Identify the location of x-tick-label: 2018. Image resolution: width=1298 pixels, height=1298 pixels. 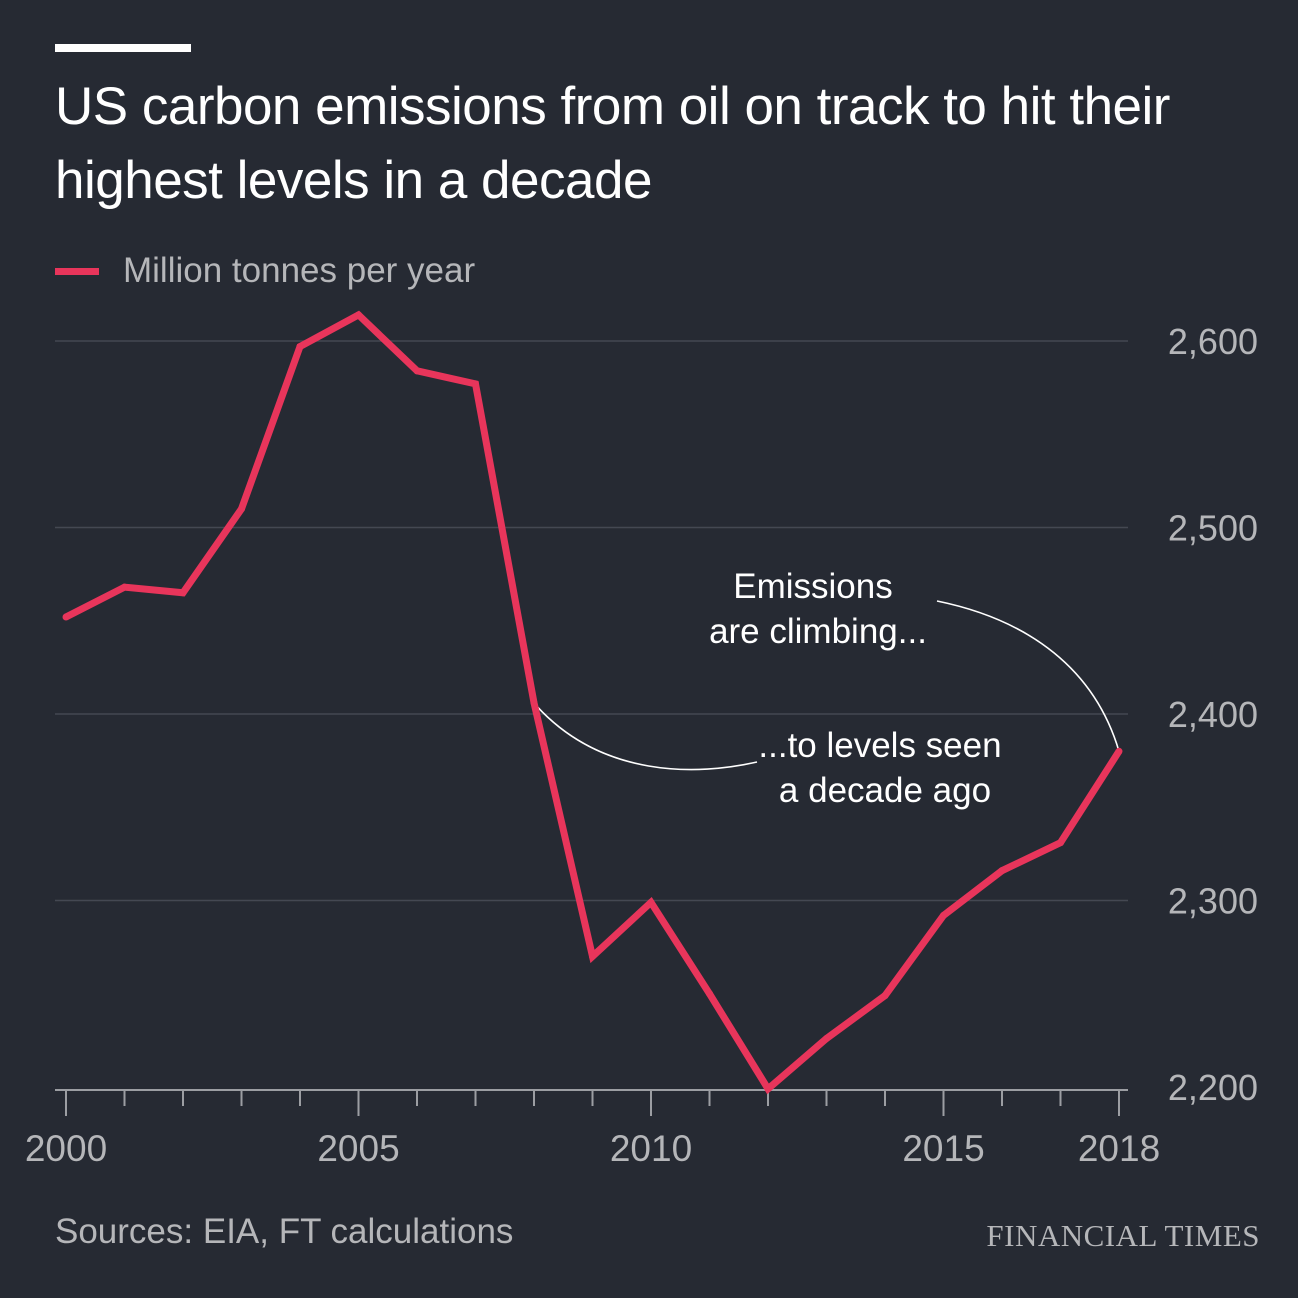
(1119, 1148).